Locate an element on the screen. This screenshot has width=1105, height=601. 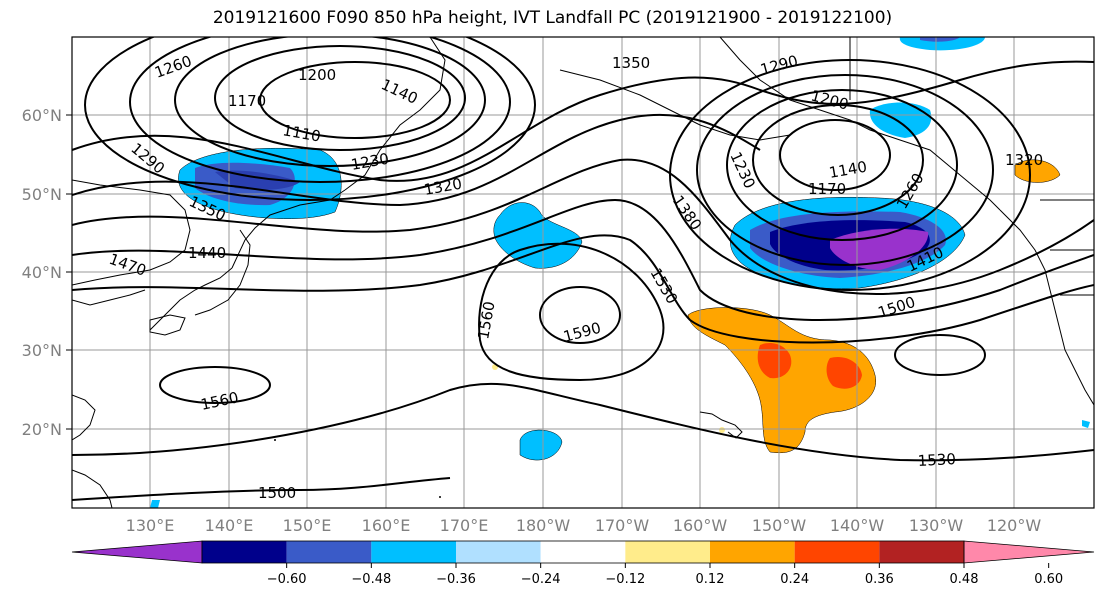
colorbar-tick-label: 0.48 is located at coordinates (964, 579).